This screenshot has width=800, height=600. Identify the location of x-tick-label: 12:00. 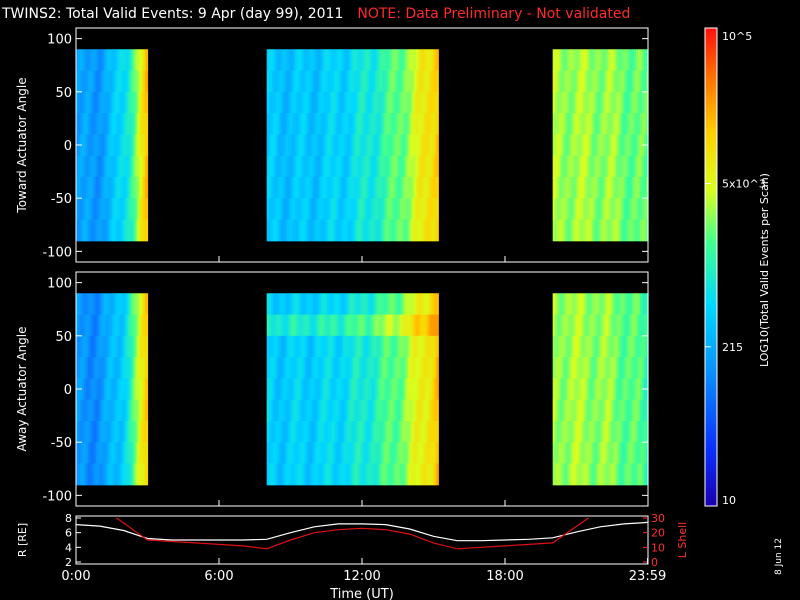
(361, 576).